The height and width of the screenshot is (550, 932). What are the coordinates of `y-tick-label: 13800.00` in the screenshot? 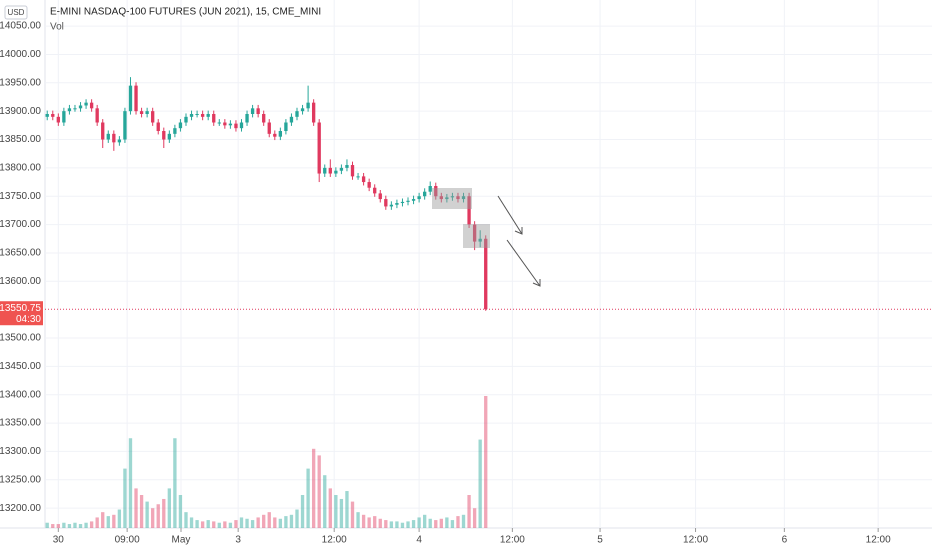 It's located at (20, 168).